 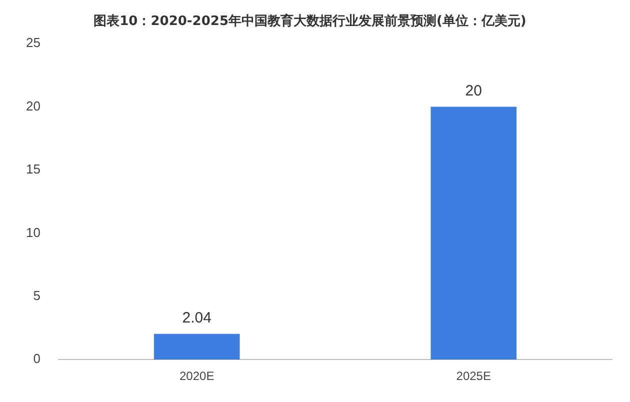 What do you see at coordinates (33, 232) in the screenshot?
I see `y-tick-label: 10` at bounding box center [33, 232].